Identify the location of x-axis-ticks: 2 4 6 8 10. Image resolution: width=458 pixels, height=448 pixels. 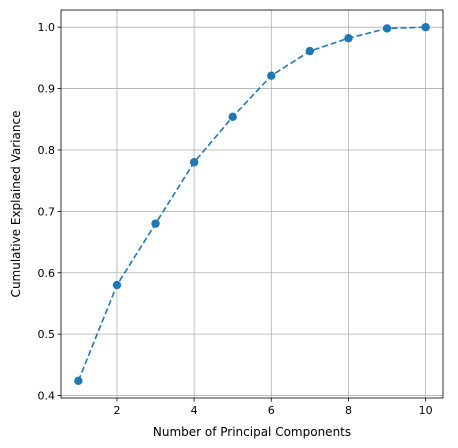
(273, 407).